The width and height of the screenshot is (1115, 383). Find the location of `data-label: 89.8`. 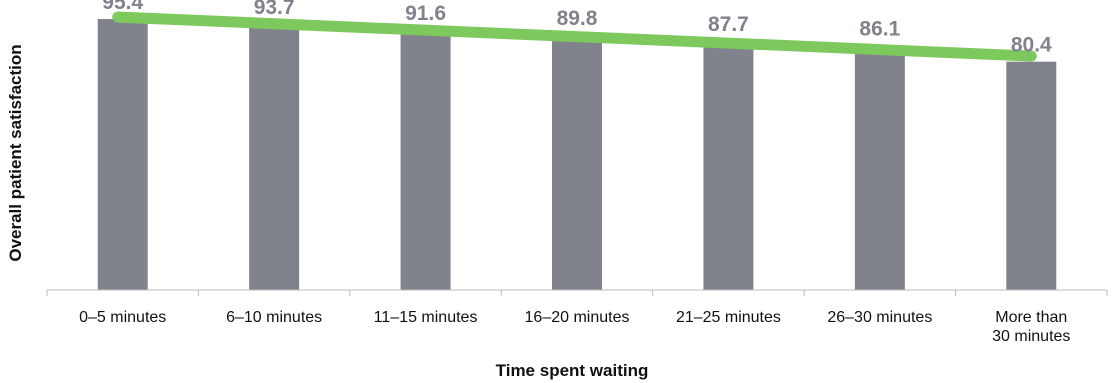

data-label: 89.8 is located at coordinates (577, 18).